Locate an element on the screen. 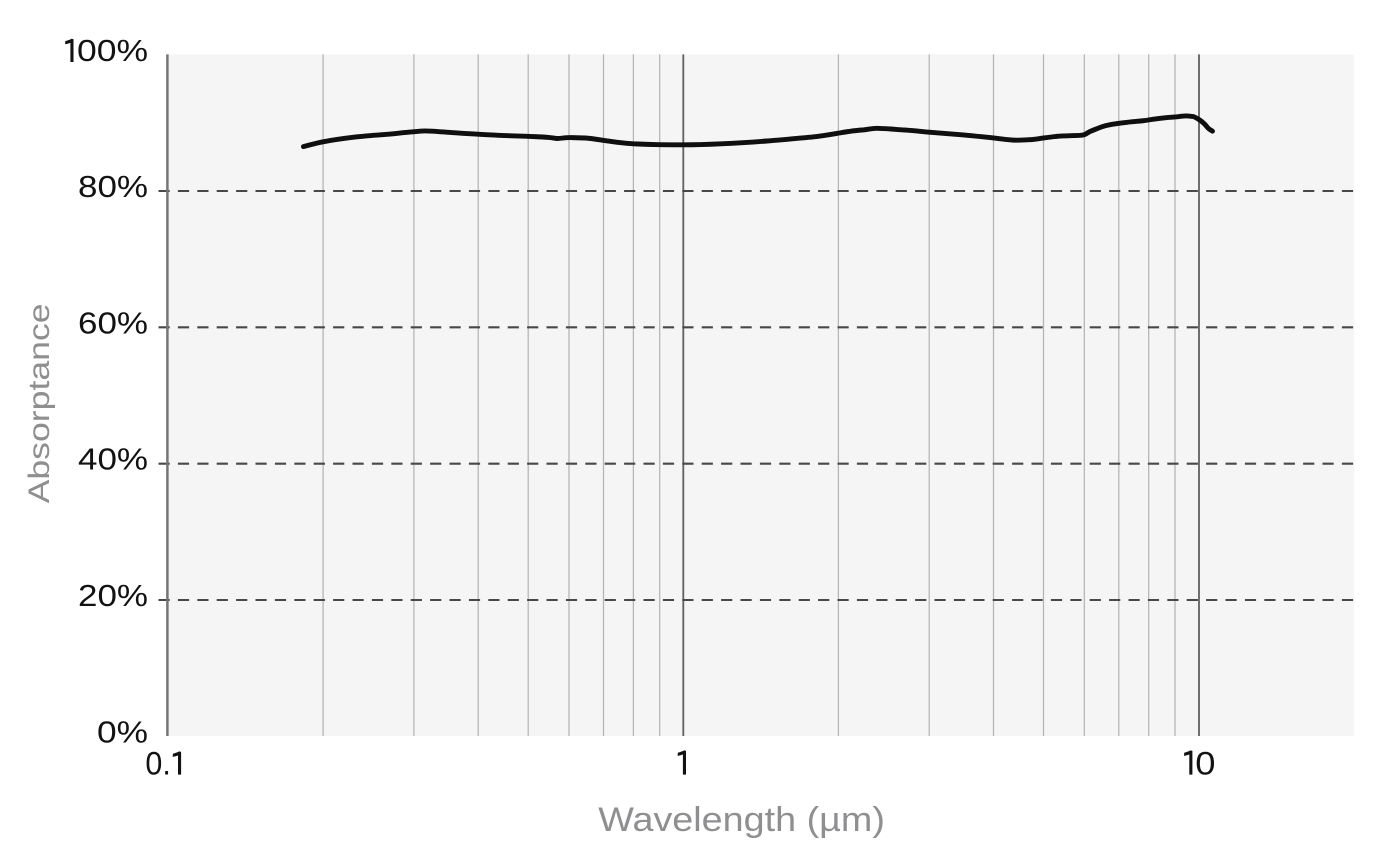 The width and height of the screenshot is (1392, 865). svg-text: 60% is located at coordinates (113, 322).